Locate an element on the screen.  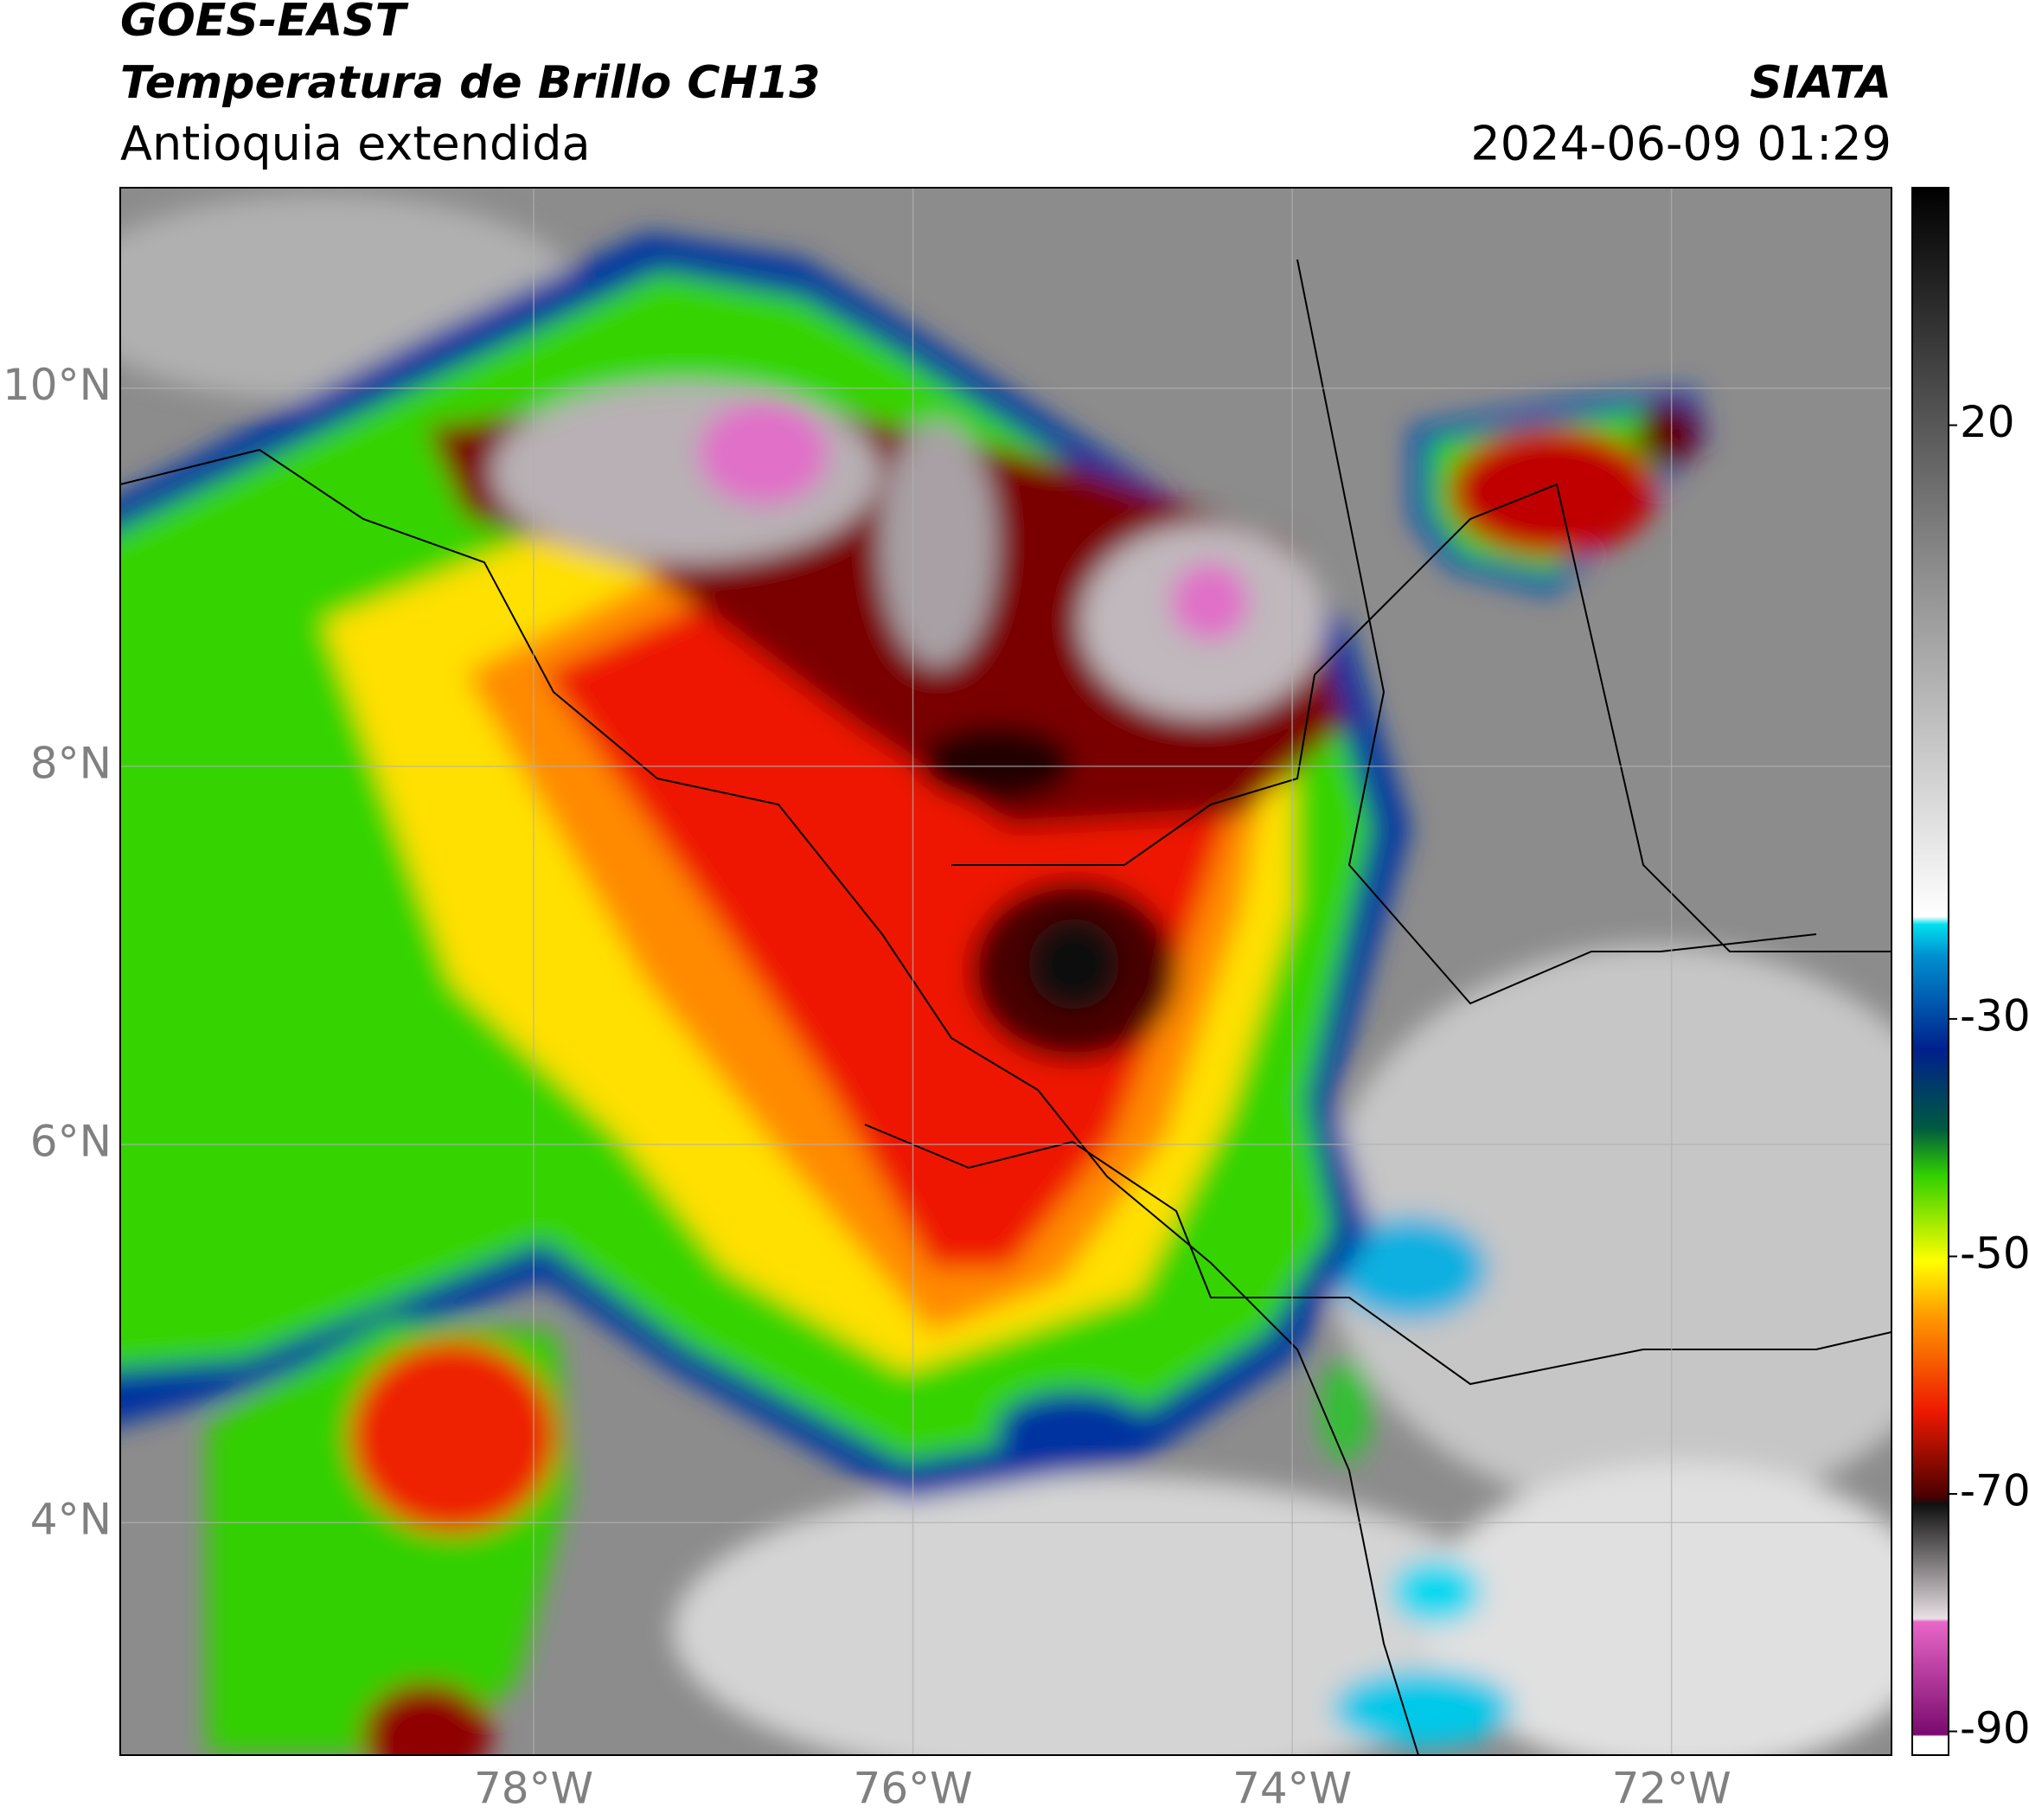
colorbar-tick-label: -30 is located at coordinates (1994, 1015).